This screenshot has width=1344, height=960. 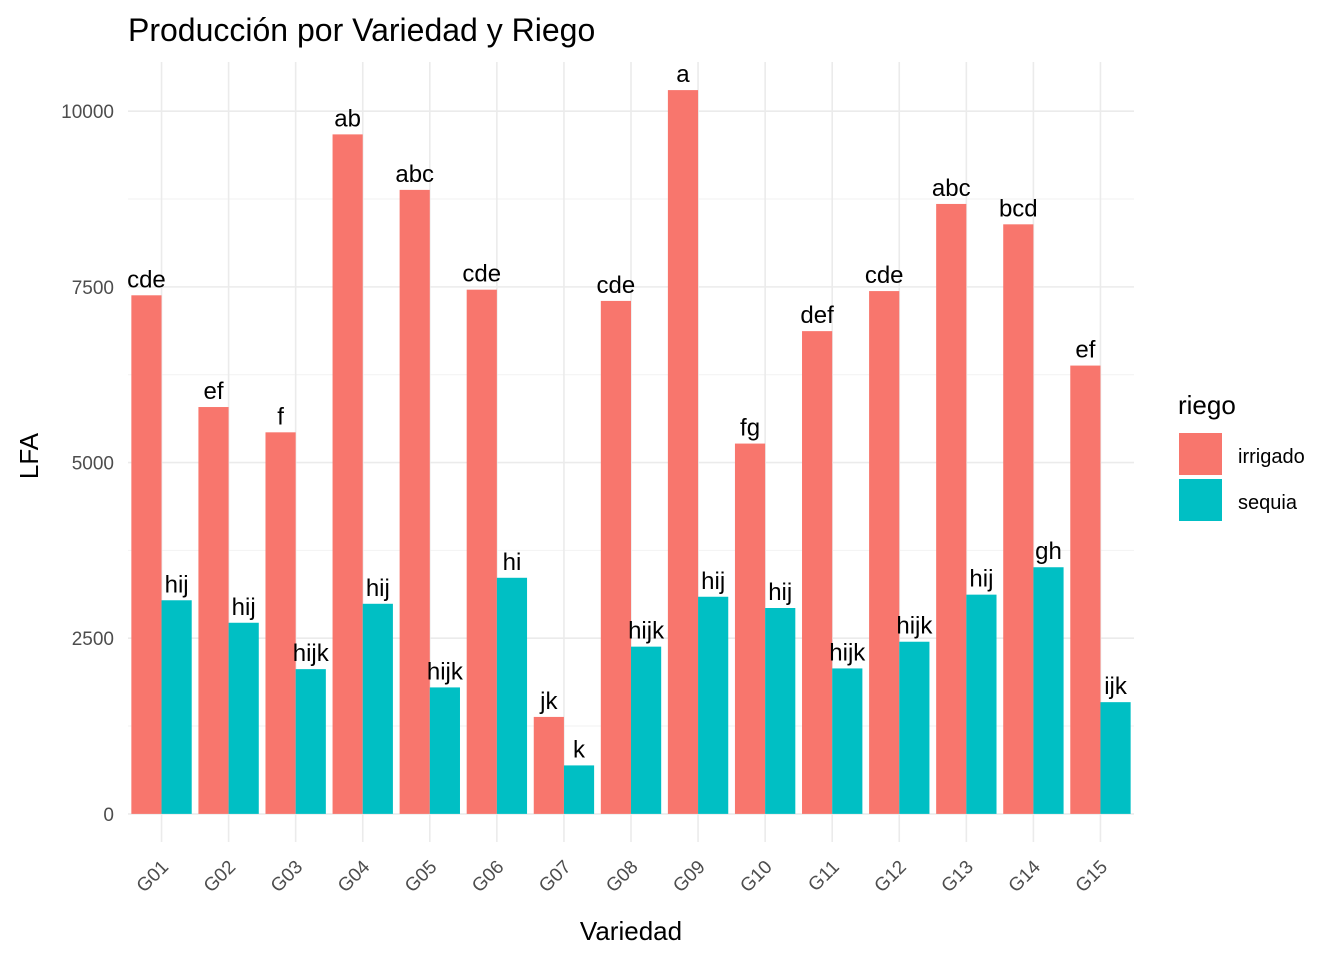 What do you see at coordinates (951, 188) in the screenshot?
I see `bar-label-irrigado-G13: abc` at bounding box center [951, 188].